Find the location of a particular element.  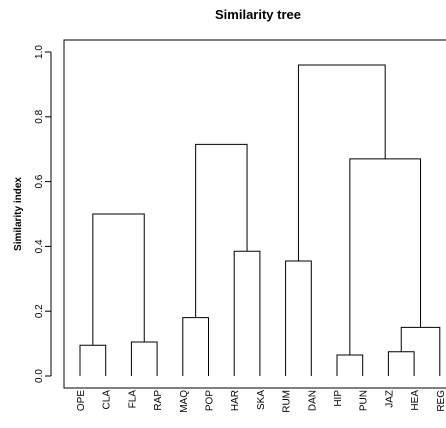

y-tick-label: 1.0 is located at coordinates (39, 52).